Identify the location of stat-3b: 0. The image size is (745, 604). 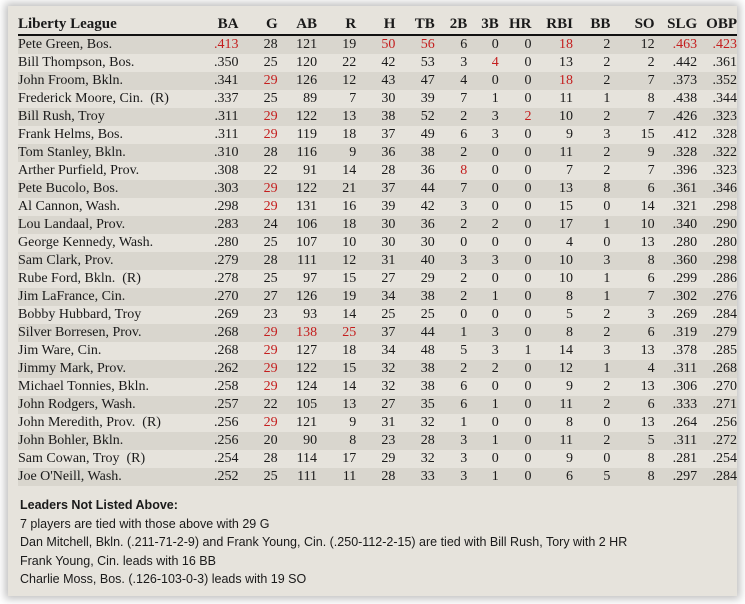
(483, 44).